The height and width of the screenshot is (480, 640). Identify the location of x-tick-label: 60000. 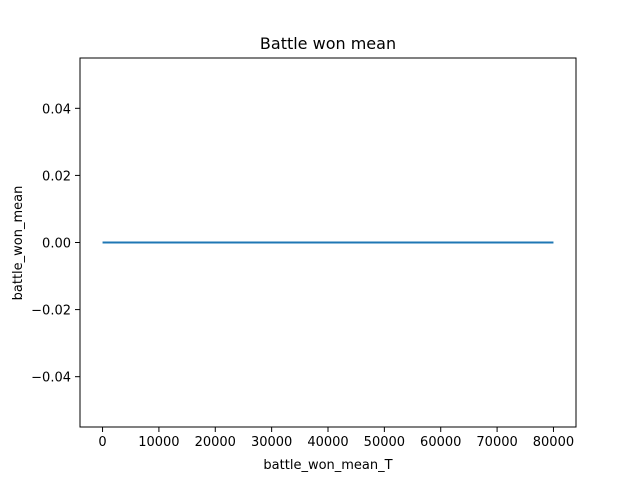
(440, 442).